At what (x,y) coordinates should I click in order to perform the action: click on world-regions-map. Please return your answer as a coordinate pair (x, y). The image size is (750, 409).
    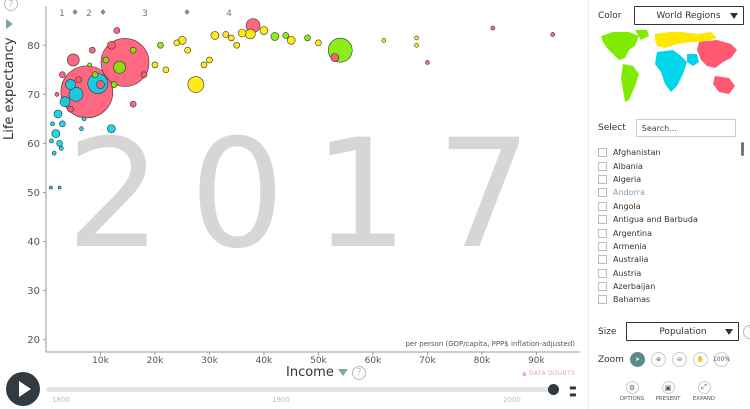
    Looking at the image, I should click on (670, 67).